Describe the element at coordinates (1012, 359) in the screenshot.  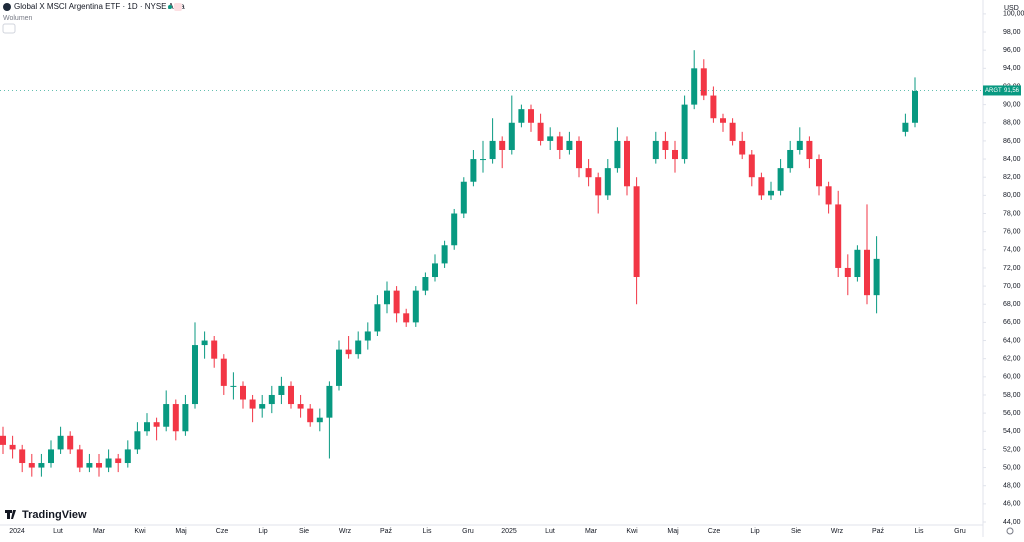
I see `y-tick-label: 62,00` at that location.